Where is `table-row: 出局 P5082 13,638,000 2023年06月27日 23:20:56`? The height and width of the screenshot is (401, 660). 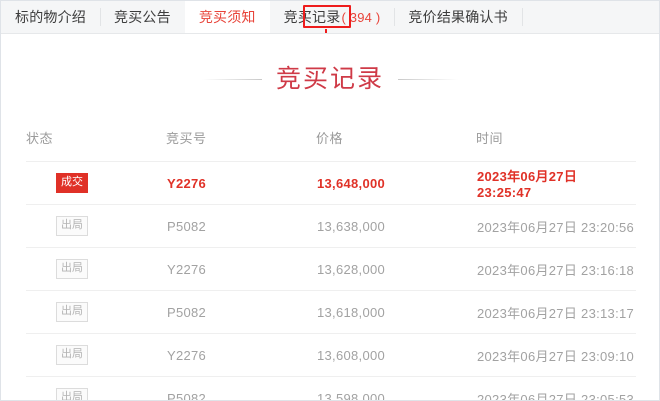
table-row: 出局 P5082 13,638,000 2023年06月27日 23:20:56 is located at coordinates (331, 226).